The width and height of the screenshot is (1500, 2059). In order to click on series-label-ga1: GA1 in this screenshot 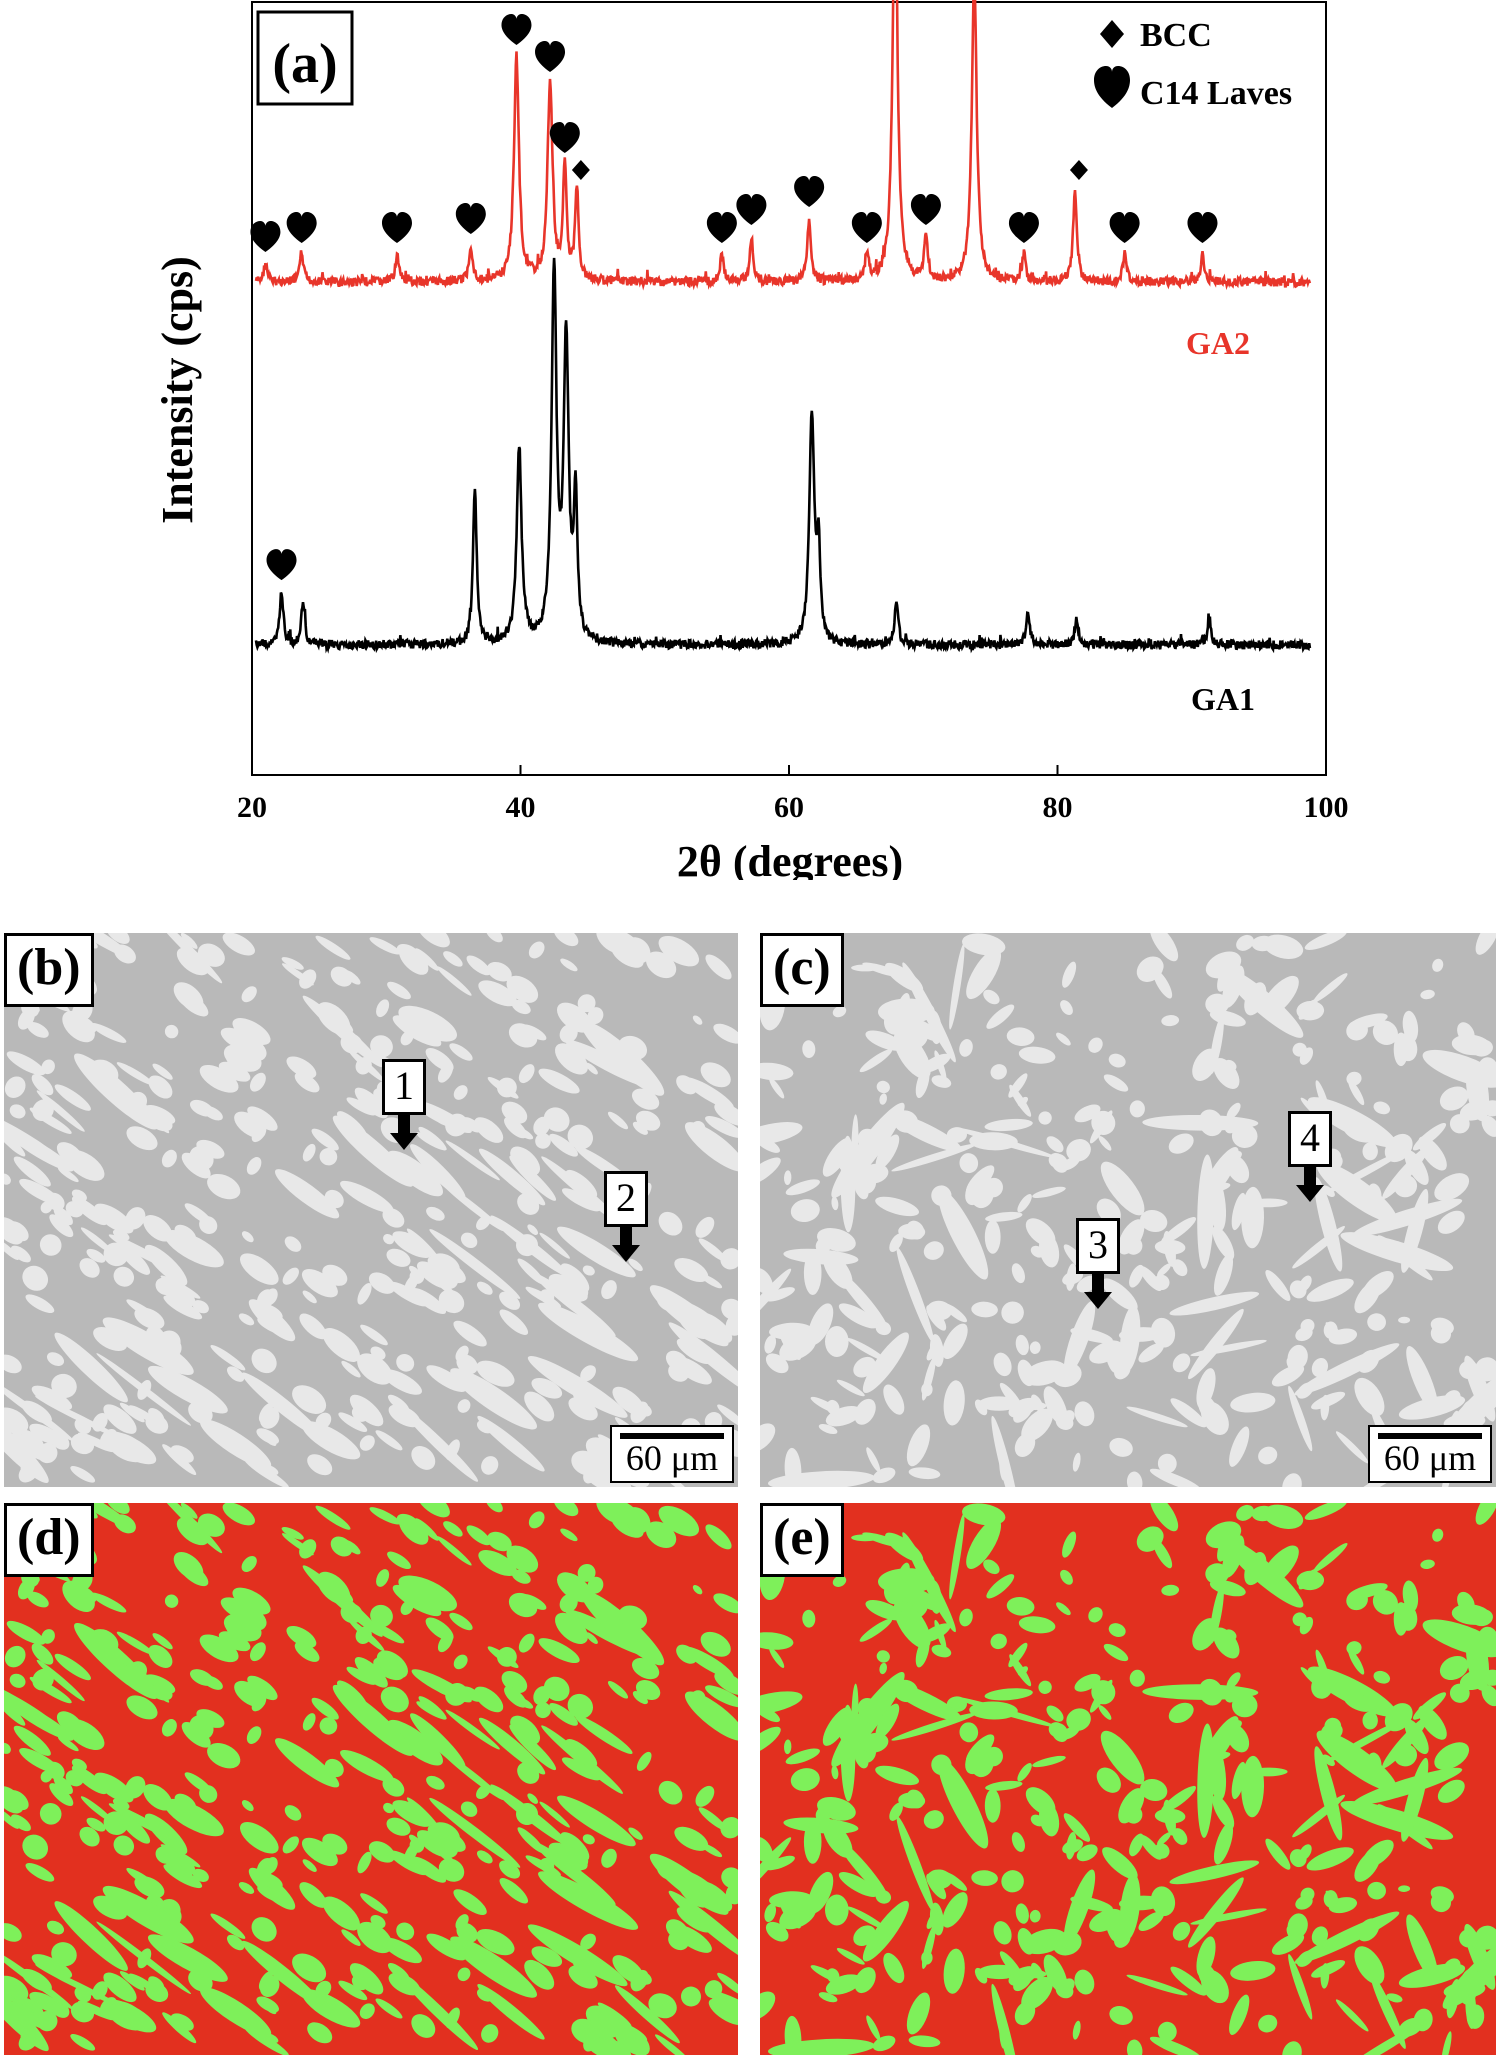, I will do `click(1223, 699)`.